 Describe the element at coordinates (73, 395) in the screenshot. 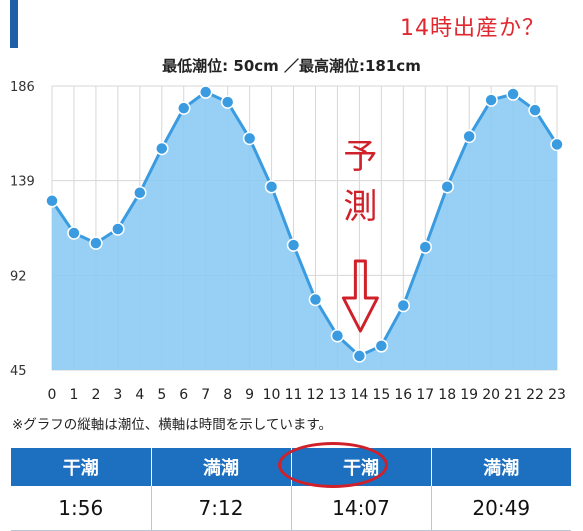

I see `x-tick-label: 1` at that location.